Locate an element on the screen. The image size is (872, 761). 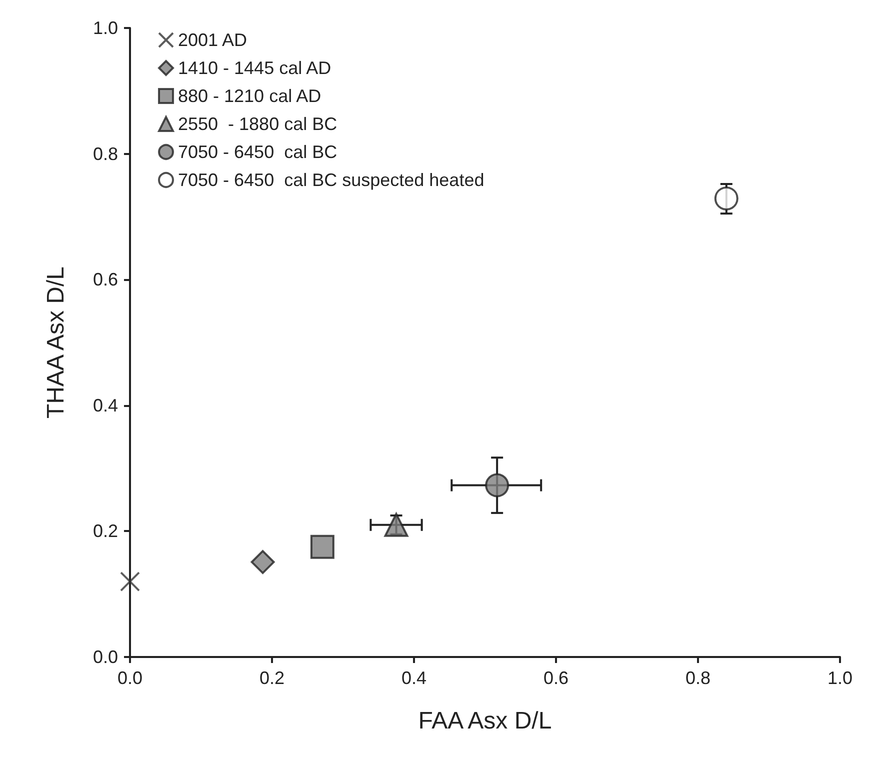
legend-label: 2550 - 1880 cal BC is located at coordinates (258, 124).